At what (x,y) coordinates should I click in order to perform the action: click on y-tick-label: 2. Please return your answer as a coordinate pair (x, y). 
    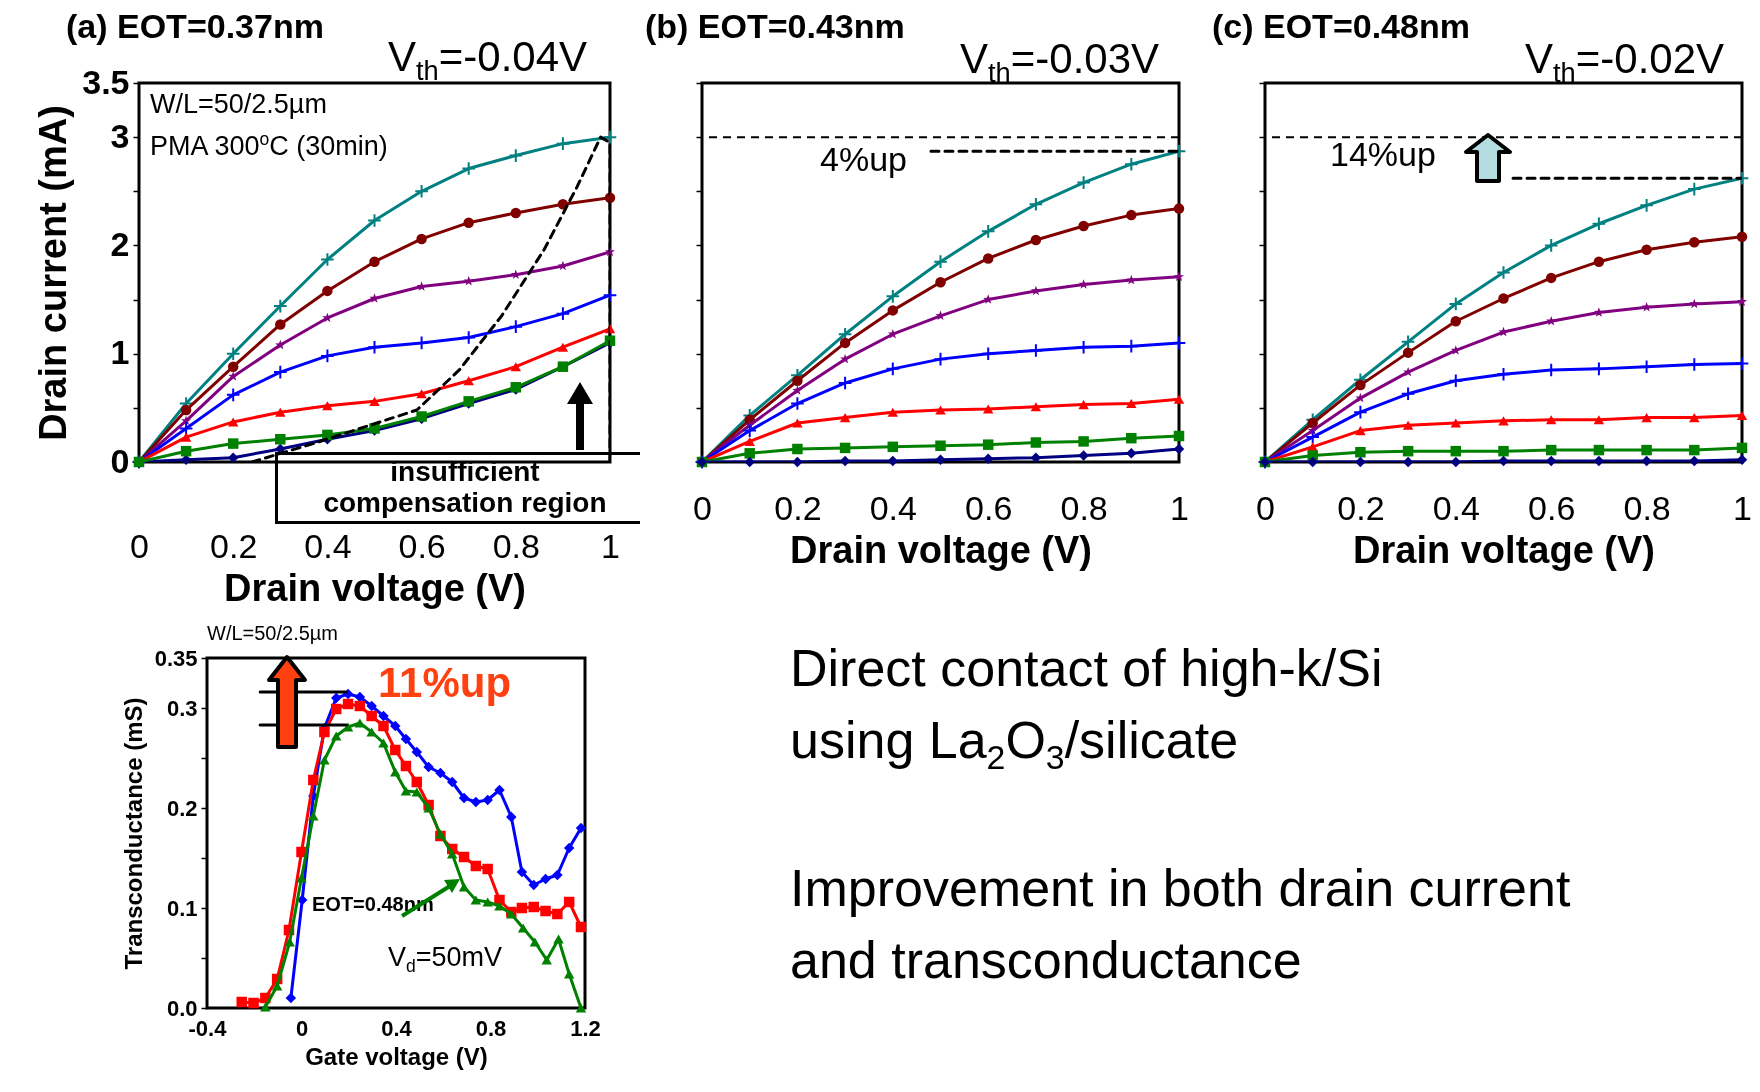
    Looking at the image, I should click on (120, 243).